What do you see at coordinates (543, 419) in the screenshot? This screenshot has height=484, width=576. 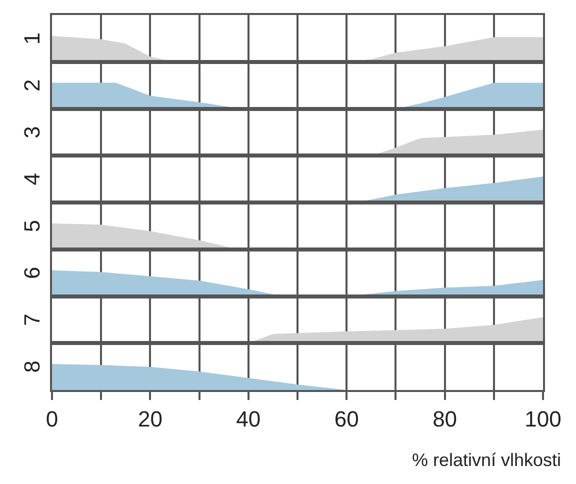 I see `x-tick-label: 100` at bounding box center [543, 419].